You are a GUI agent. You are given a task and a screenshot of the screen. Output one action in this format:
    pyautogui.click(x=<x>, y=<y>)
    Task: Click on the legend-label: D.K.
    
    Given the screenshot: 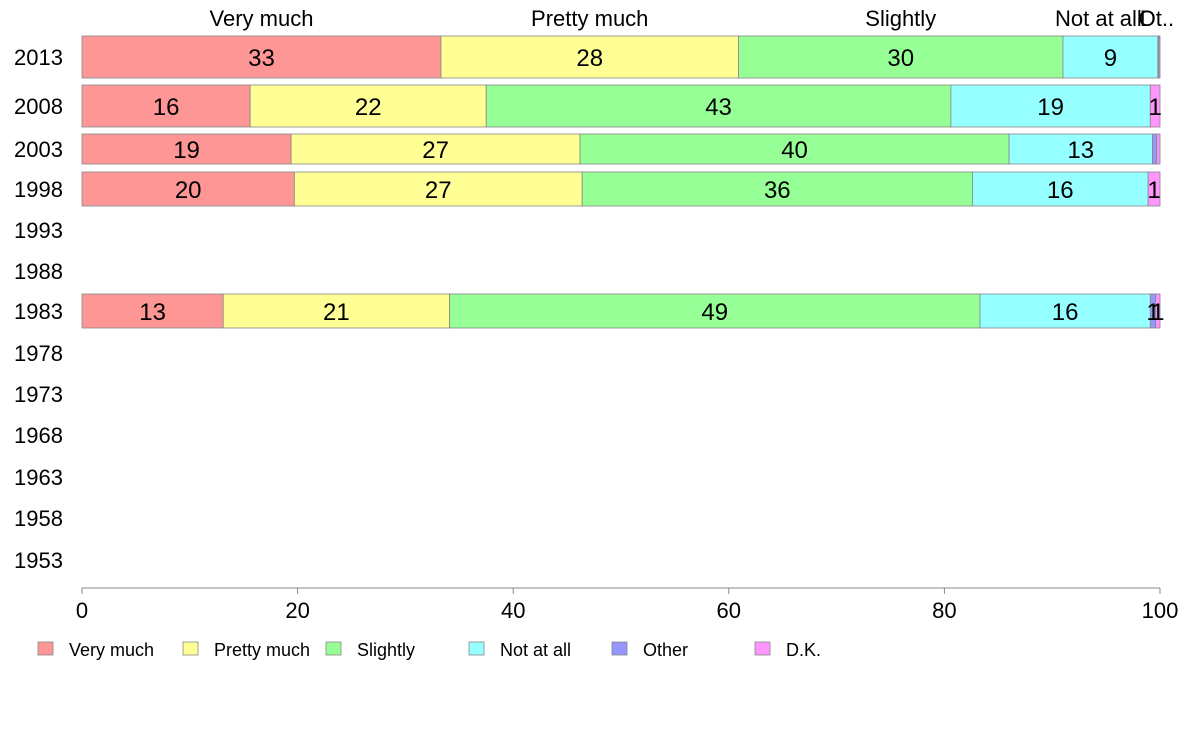 What is the action you would take?
    pyautogui.click(x=803, y=650)
    